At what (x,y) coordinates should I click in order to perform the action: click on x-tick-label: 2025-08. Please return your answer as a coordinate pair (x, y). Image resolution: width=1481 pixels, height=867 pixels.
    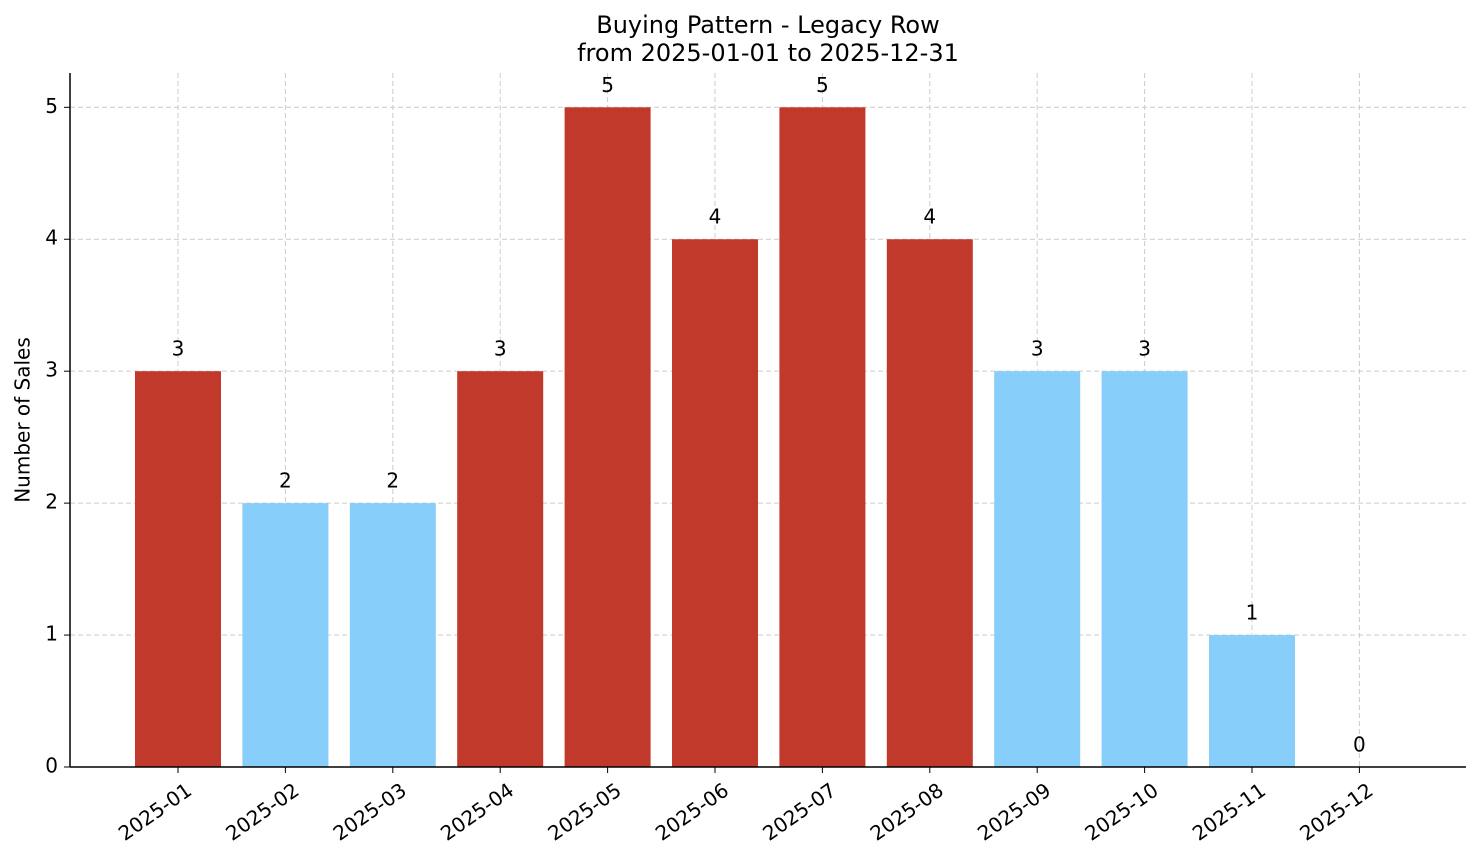
    Looking at the image, I should click on (907, 812).